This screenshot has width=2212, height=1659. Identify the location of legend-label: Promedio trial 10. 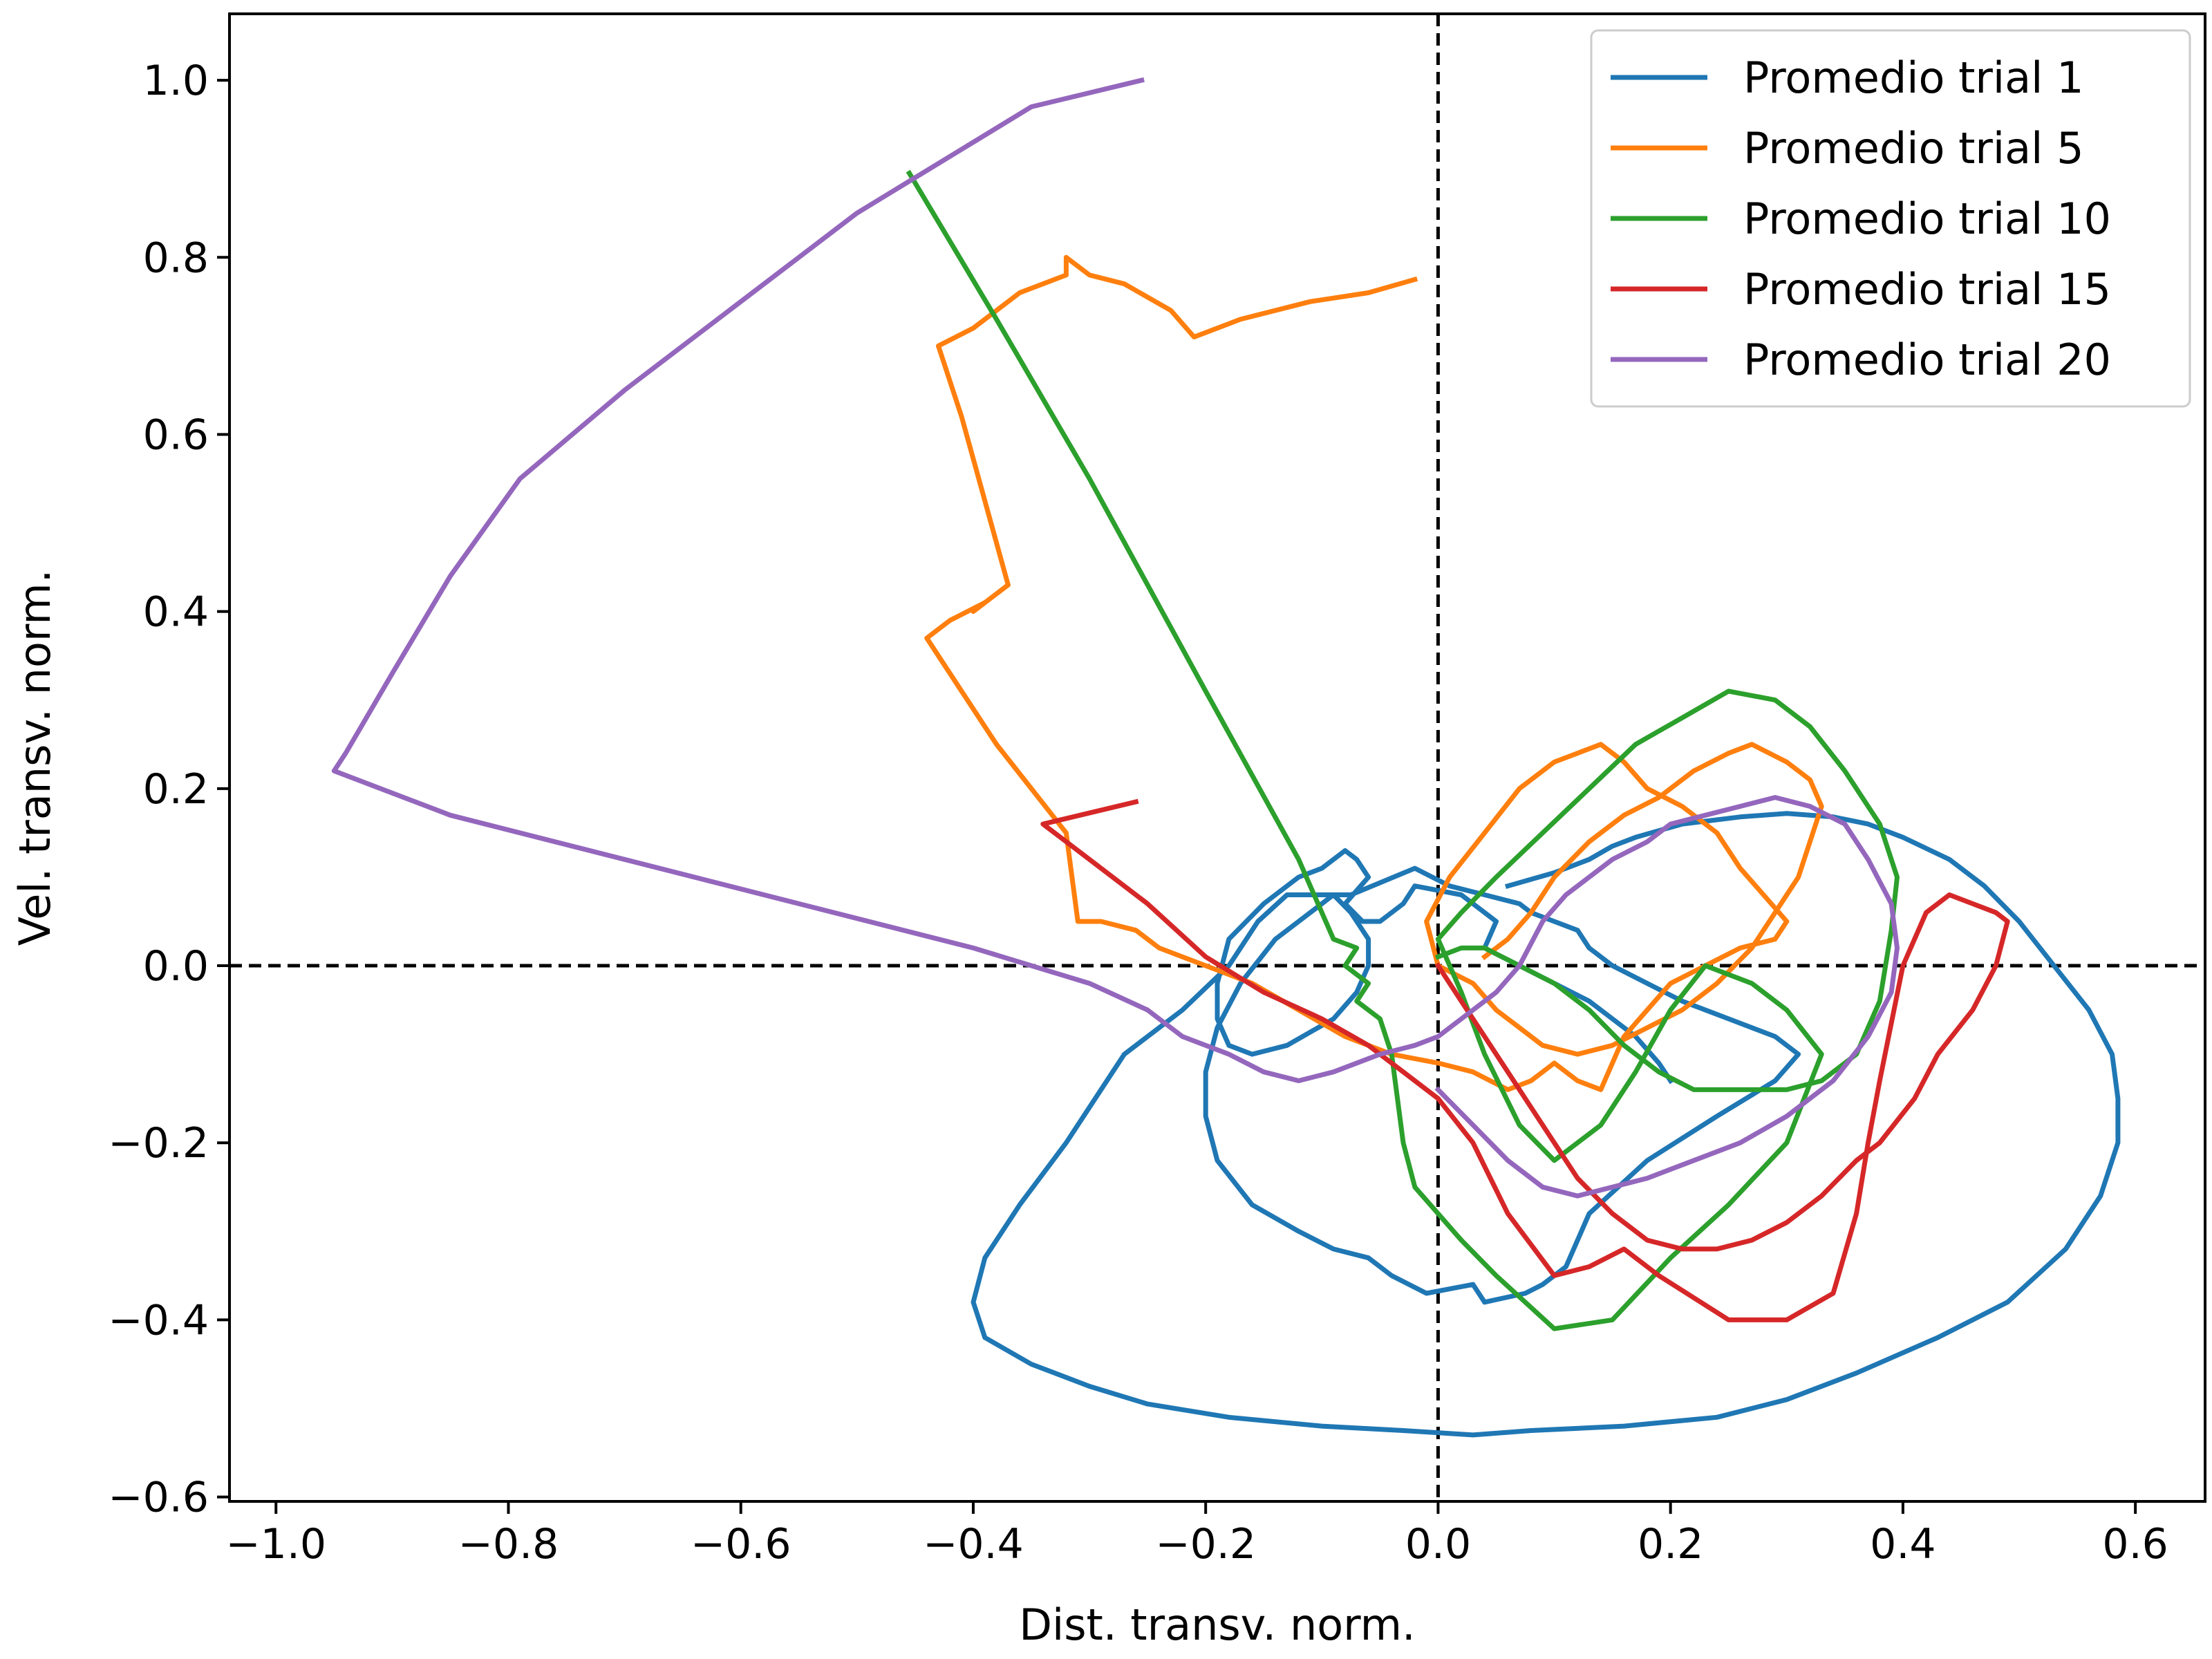
(1927, 219).